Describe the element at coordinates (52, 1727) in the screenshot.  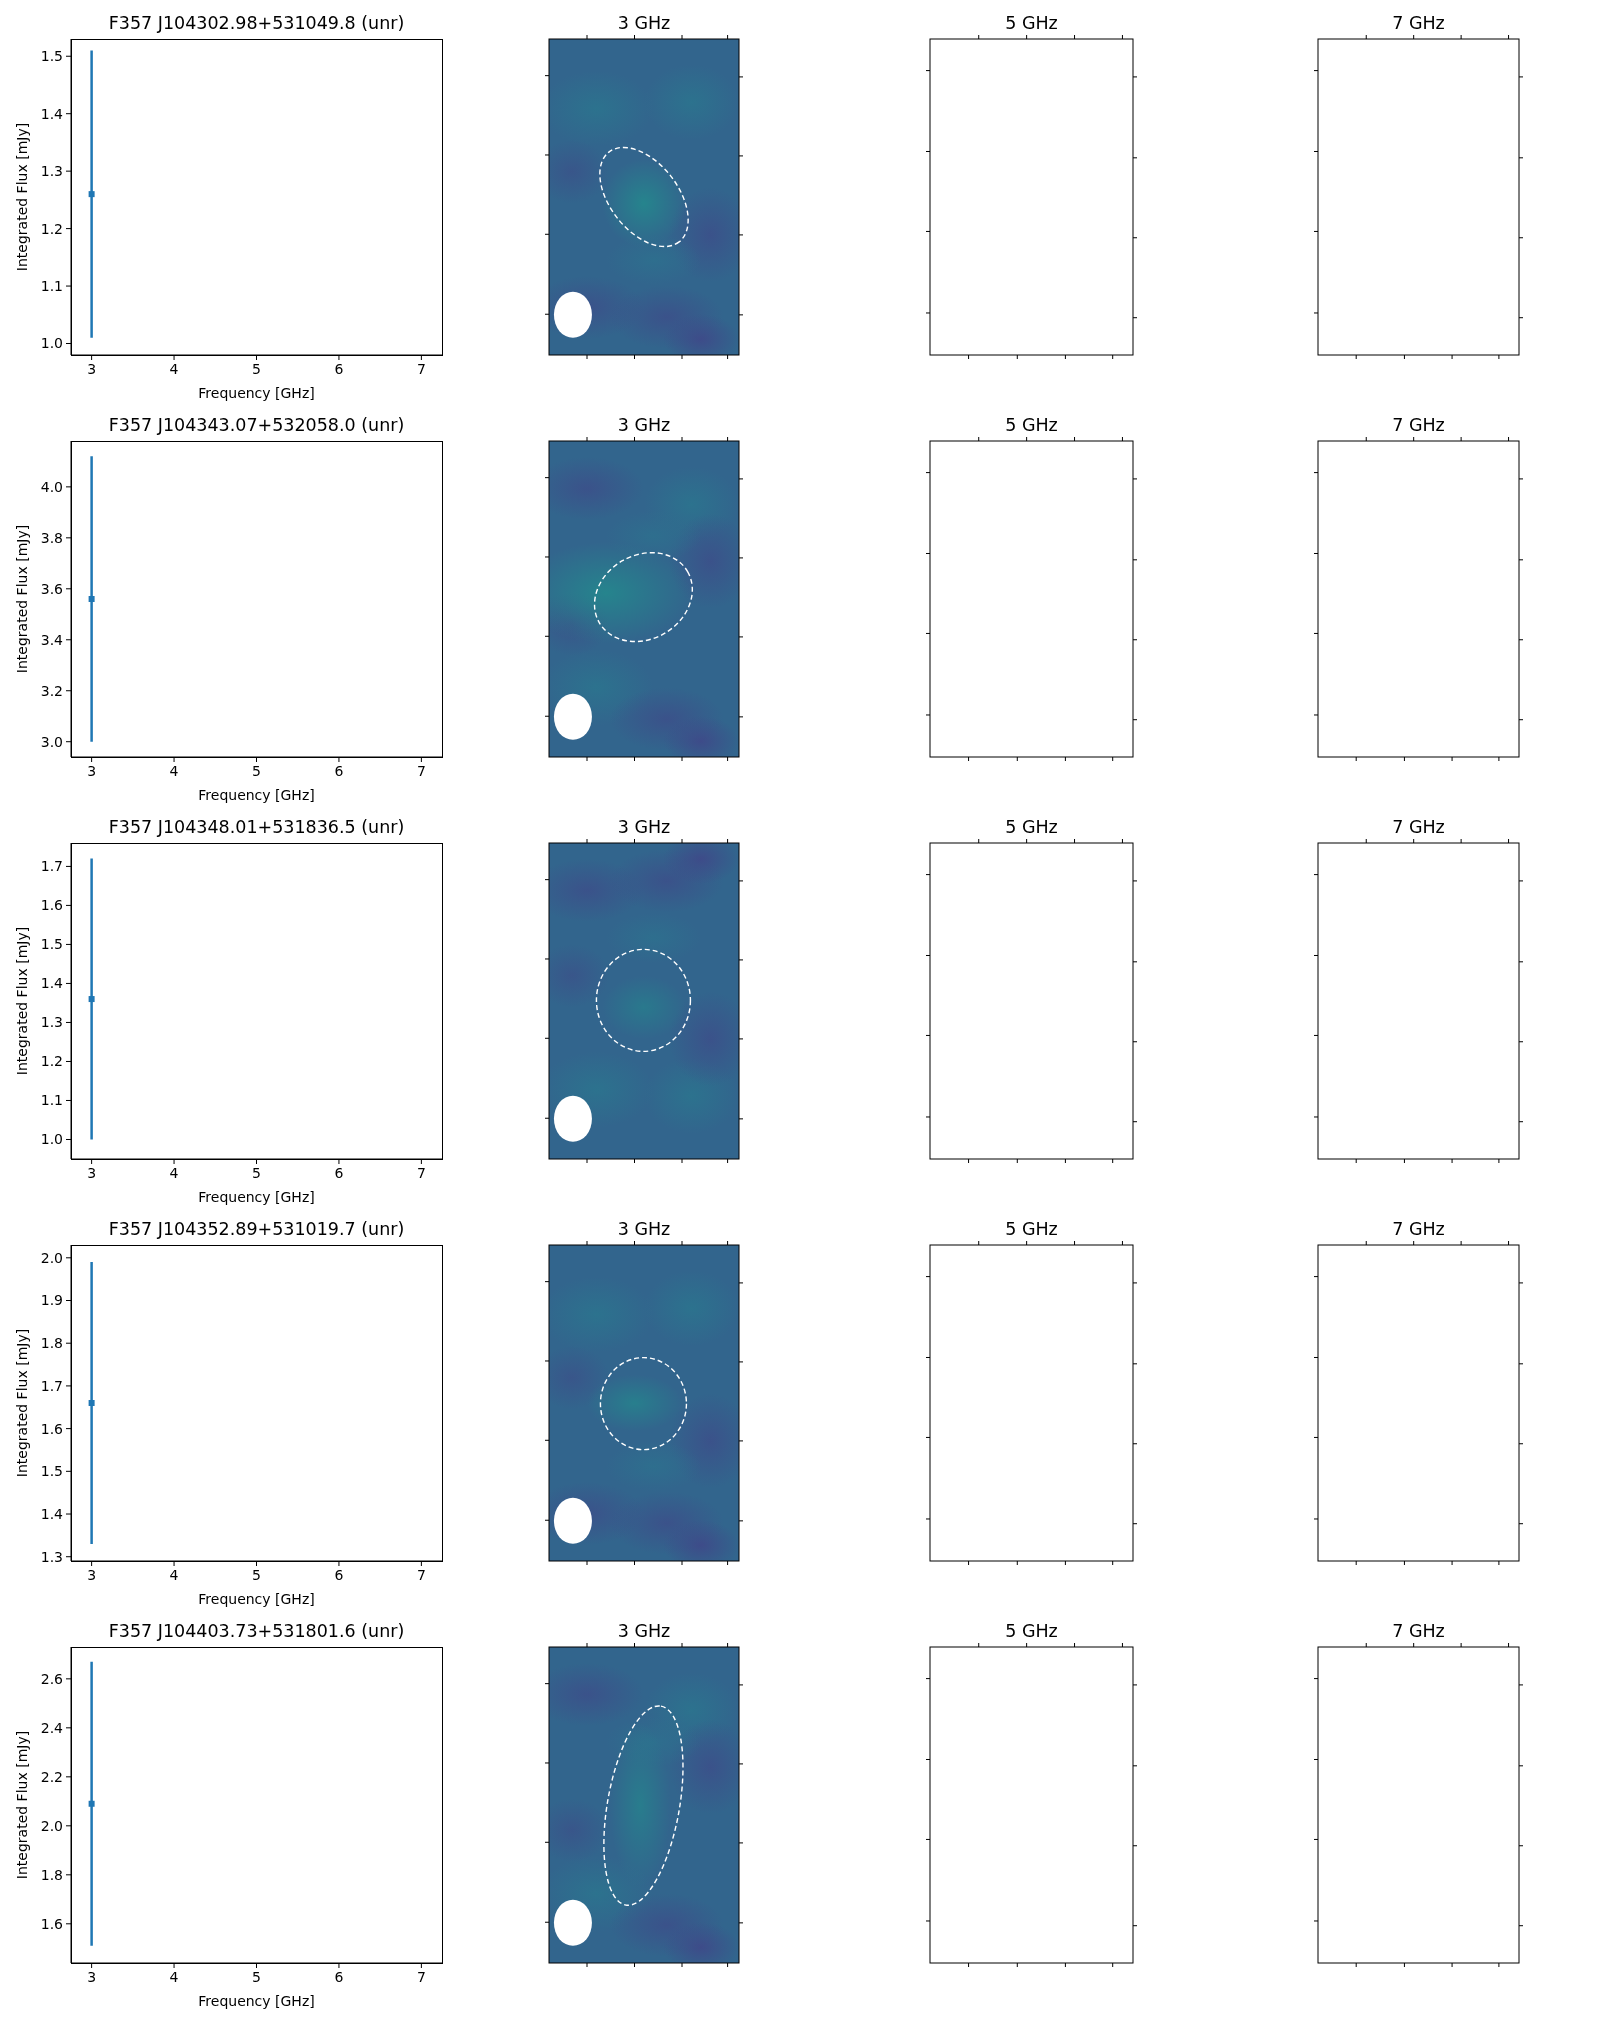
I see `y-tick-label: 2.4` at that location.